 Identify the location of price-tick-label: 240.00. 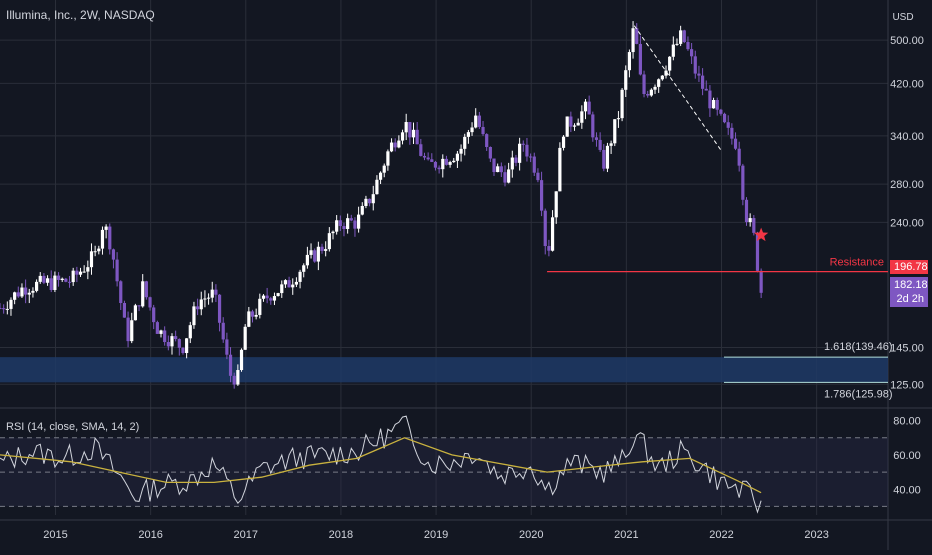
(907, 223).